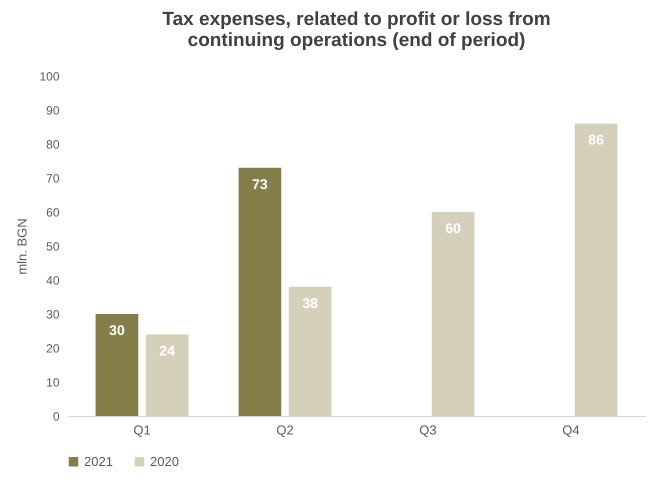  What do you see at coordinates (53, 145) in the screenshot?
I see `y-tick-label: 80` at bounding box center [53, 145].